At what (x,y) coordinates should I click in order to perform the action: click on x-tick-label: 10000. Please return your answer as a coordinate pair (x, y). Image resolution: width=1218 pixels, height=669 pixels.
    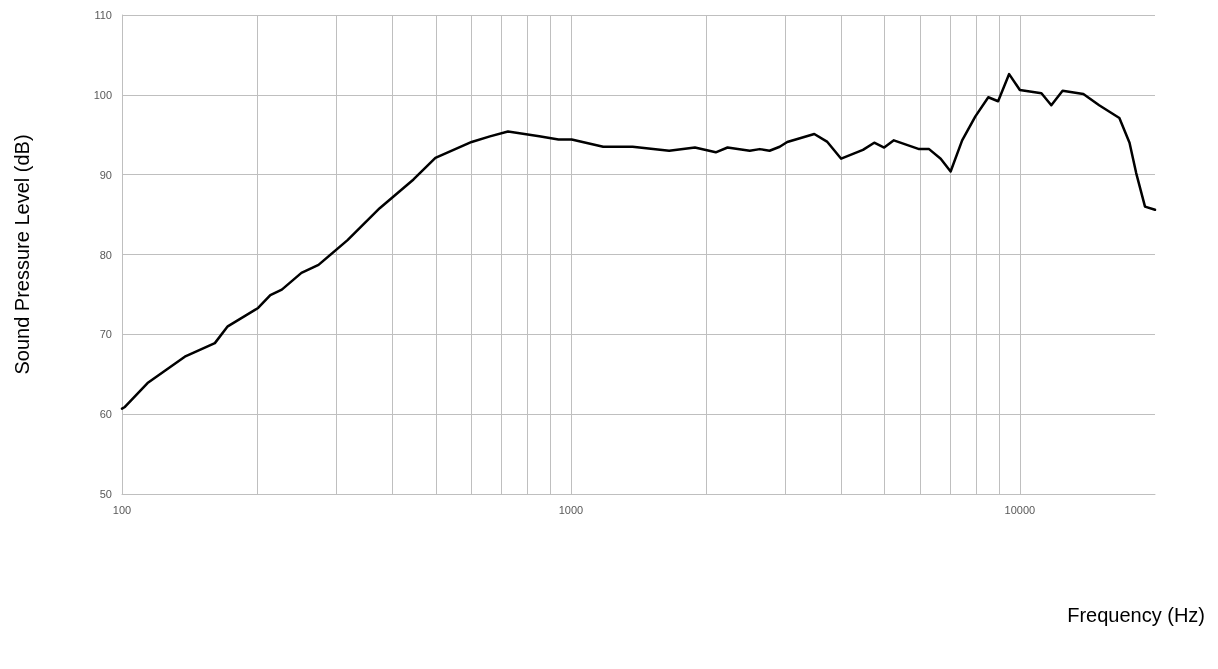
    Looking at the image, I should click on (1020, 509).